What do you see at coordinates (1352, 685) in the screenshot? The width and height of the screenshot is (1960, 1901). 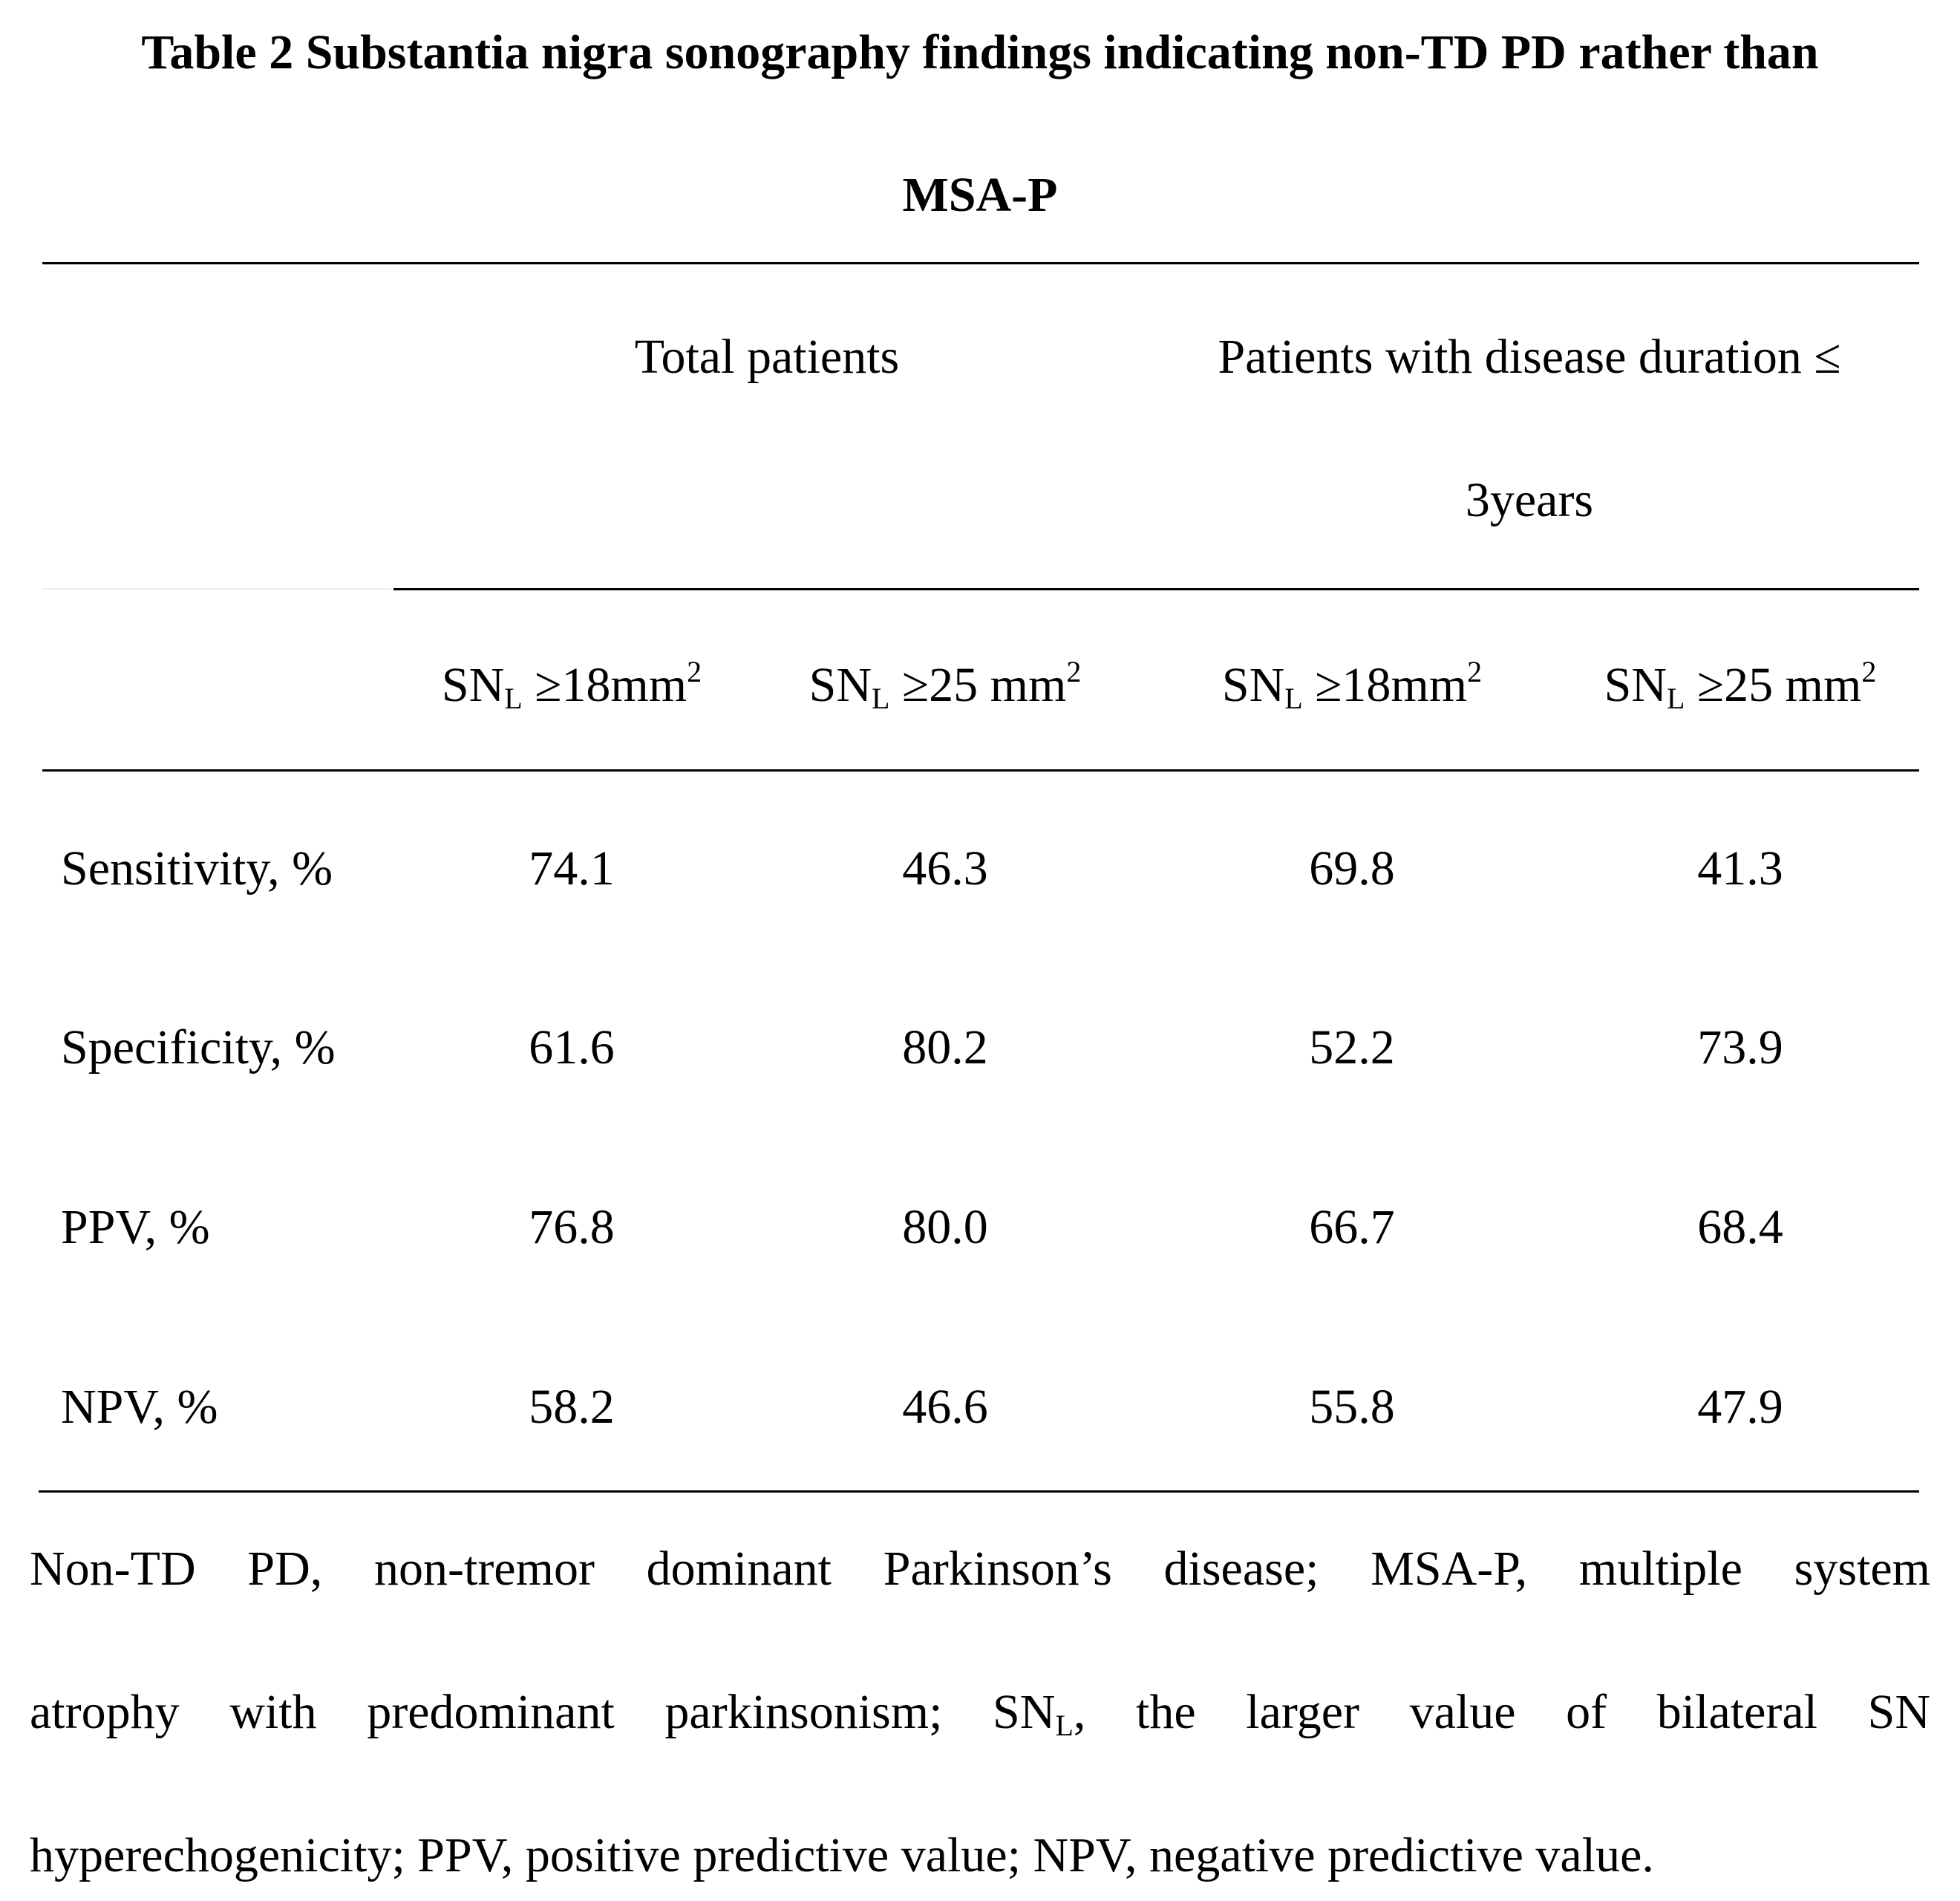 I see `column-header-short-18: SNL ≥18mm2` at bounding box center [1352, 685].